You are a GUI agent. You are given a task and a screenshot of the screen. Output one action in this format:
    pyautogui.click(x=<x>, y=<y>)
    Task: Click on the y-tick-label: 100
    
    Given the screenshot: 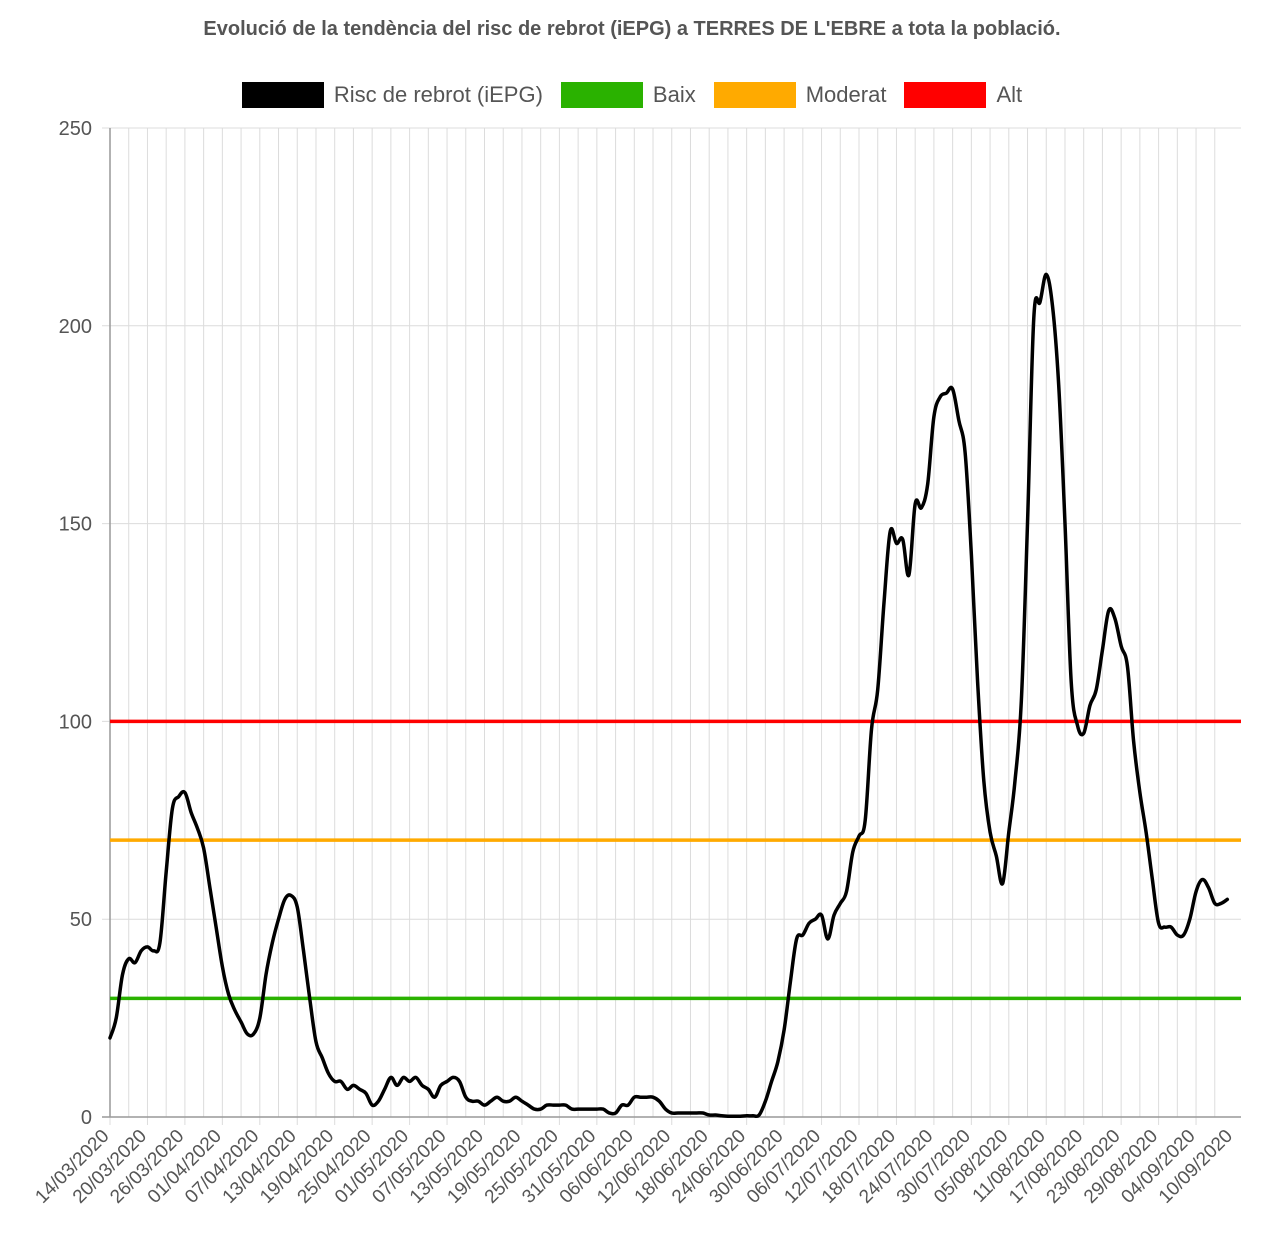 What is the action you would take?
    pyautogui.click(x=75, y=722)
    